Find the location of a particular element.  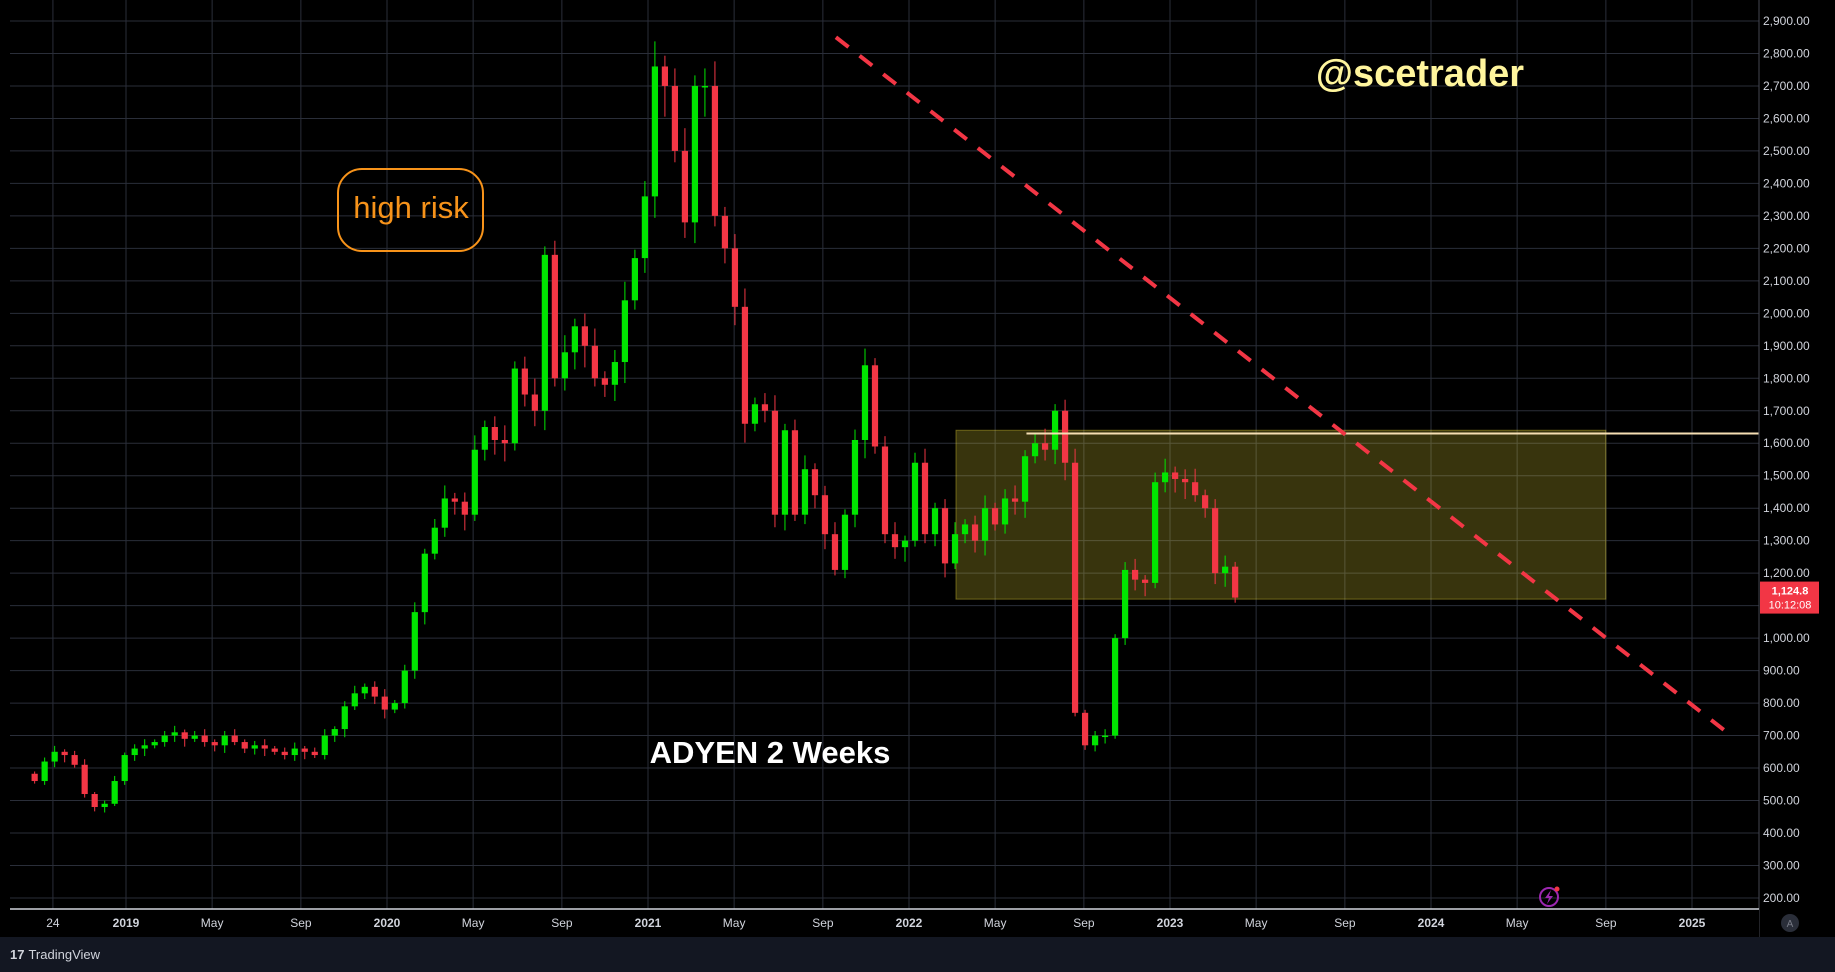

time-tick-label: 2023 is located at coordinates (1170, 923).